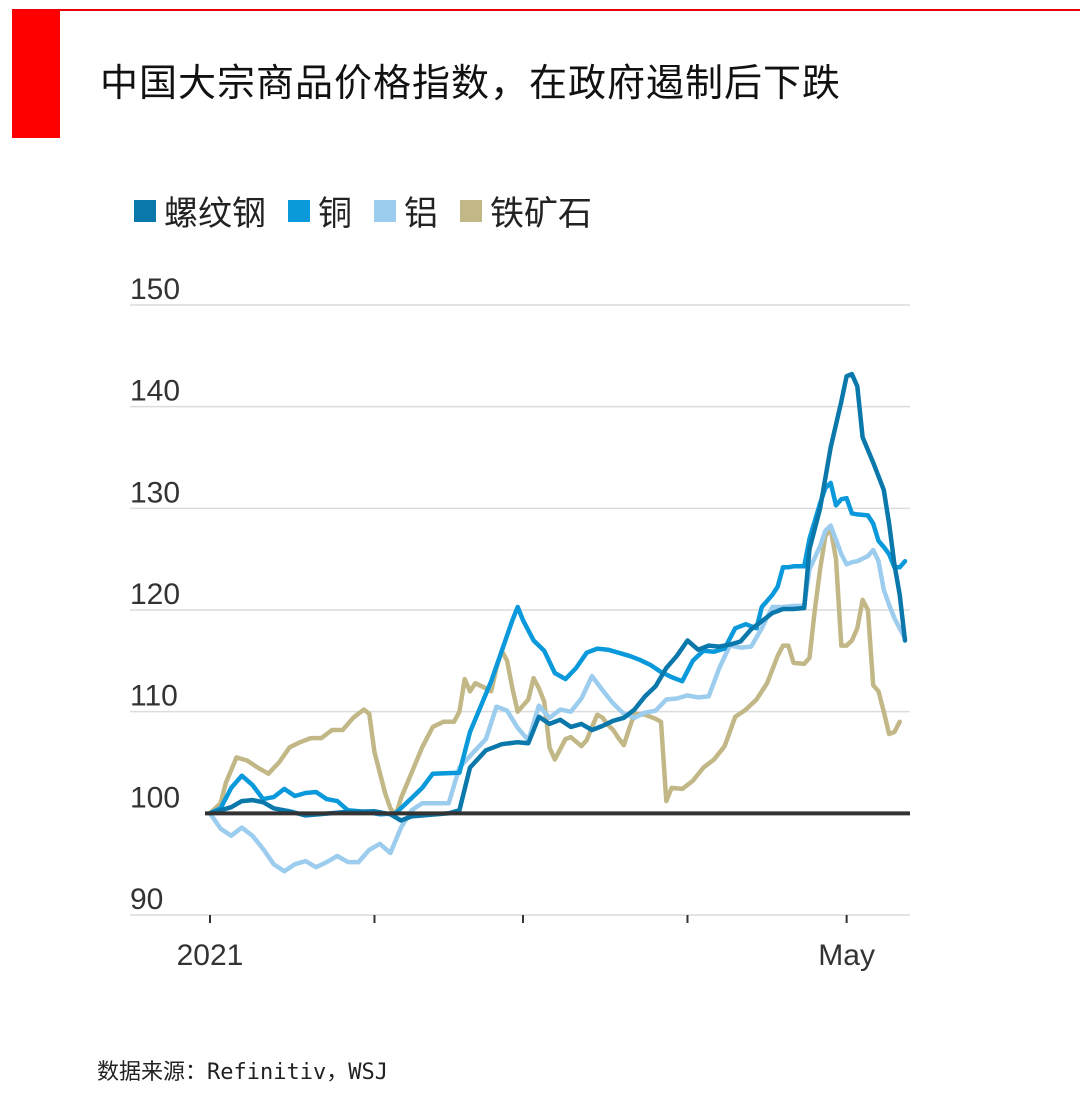  Describe the element at coordinates (155, 797) in the screenshot. I see `y-tick-label-100: 100` at that location.